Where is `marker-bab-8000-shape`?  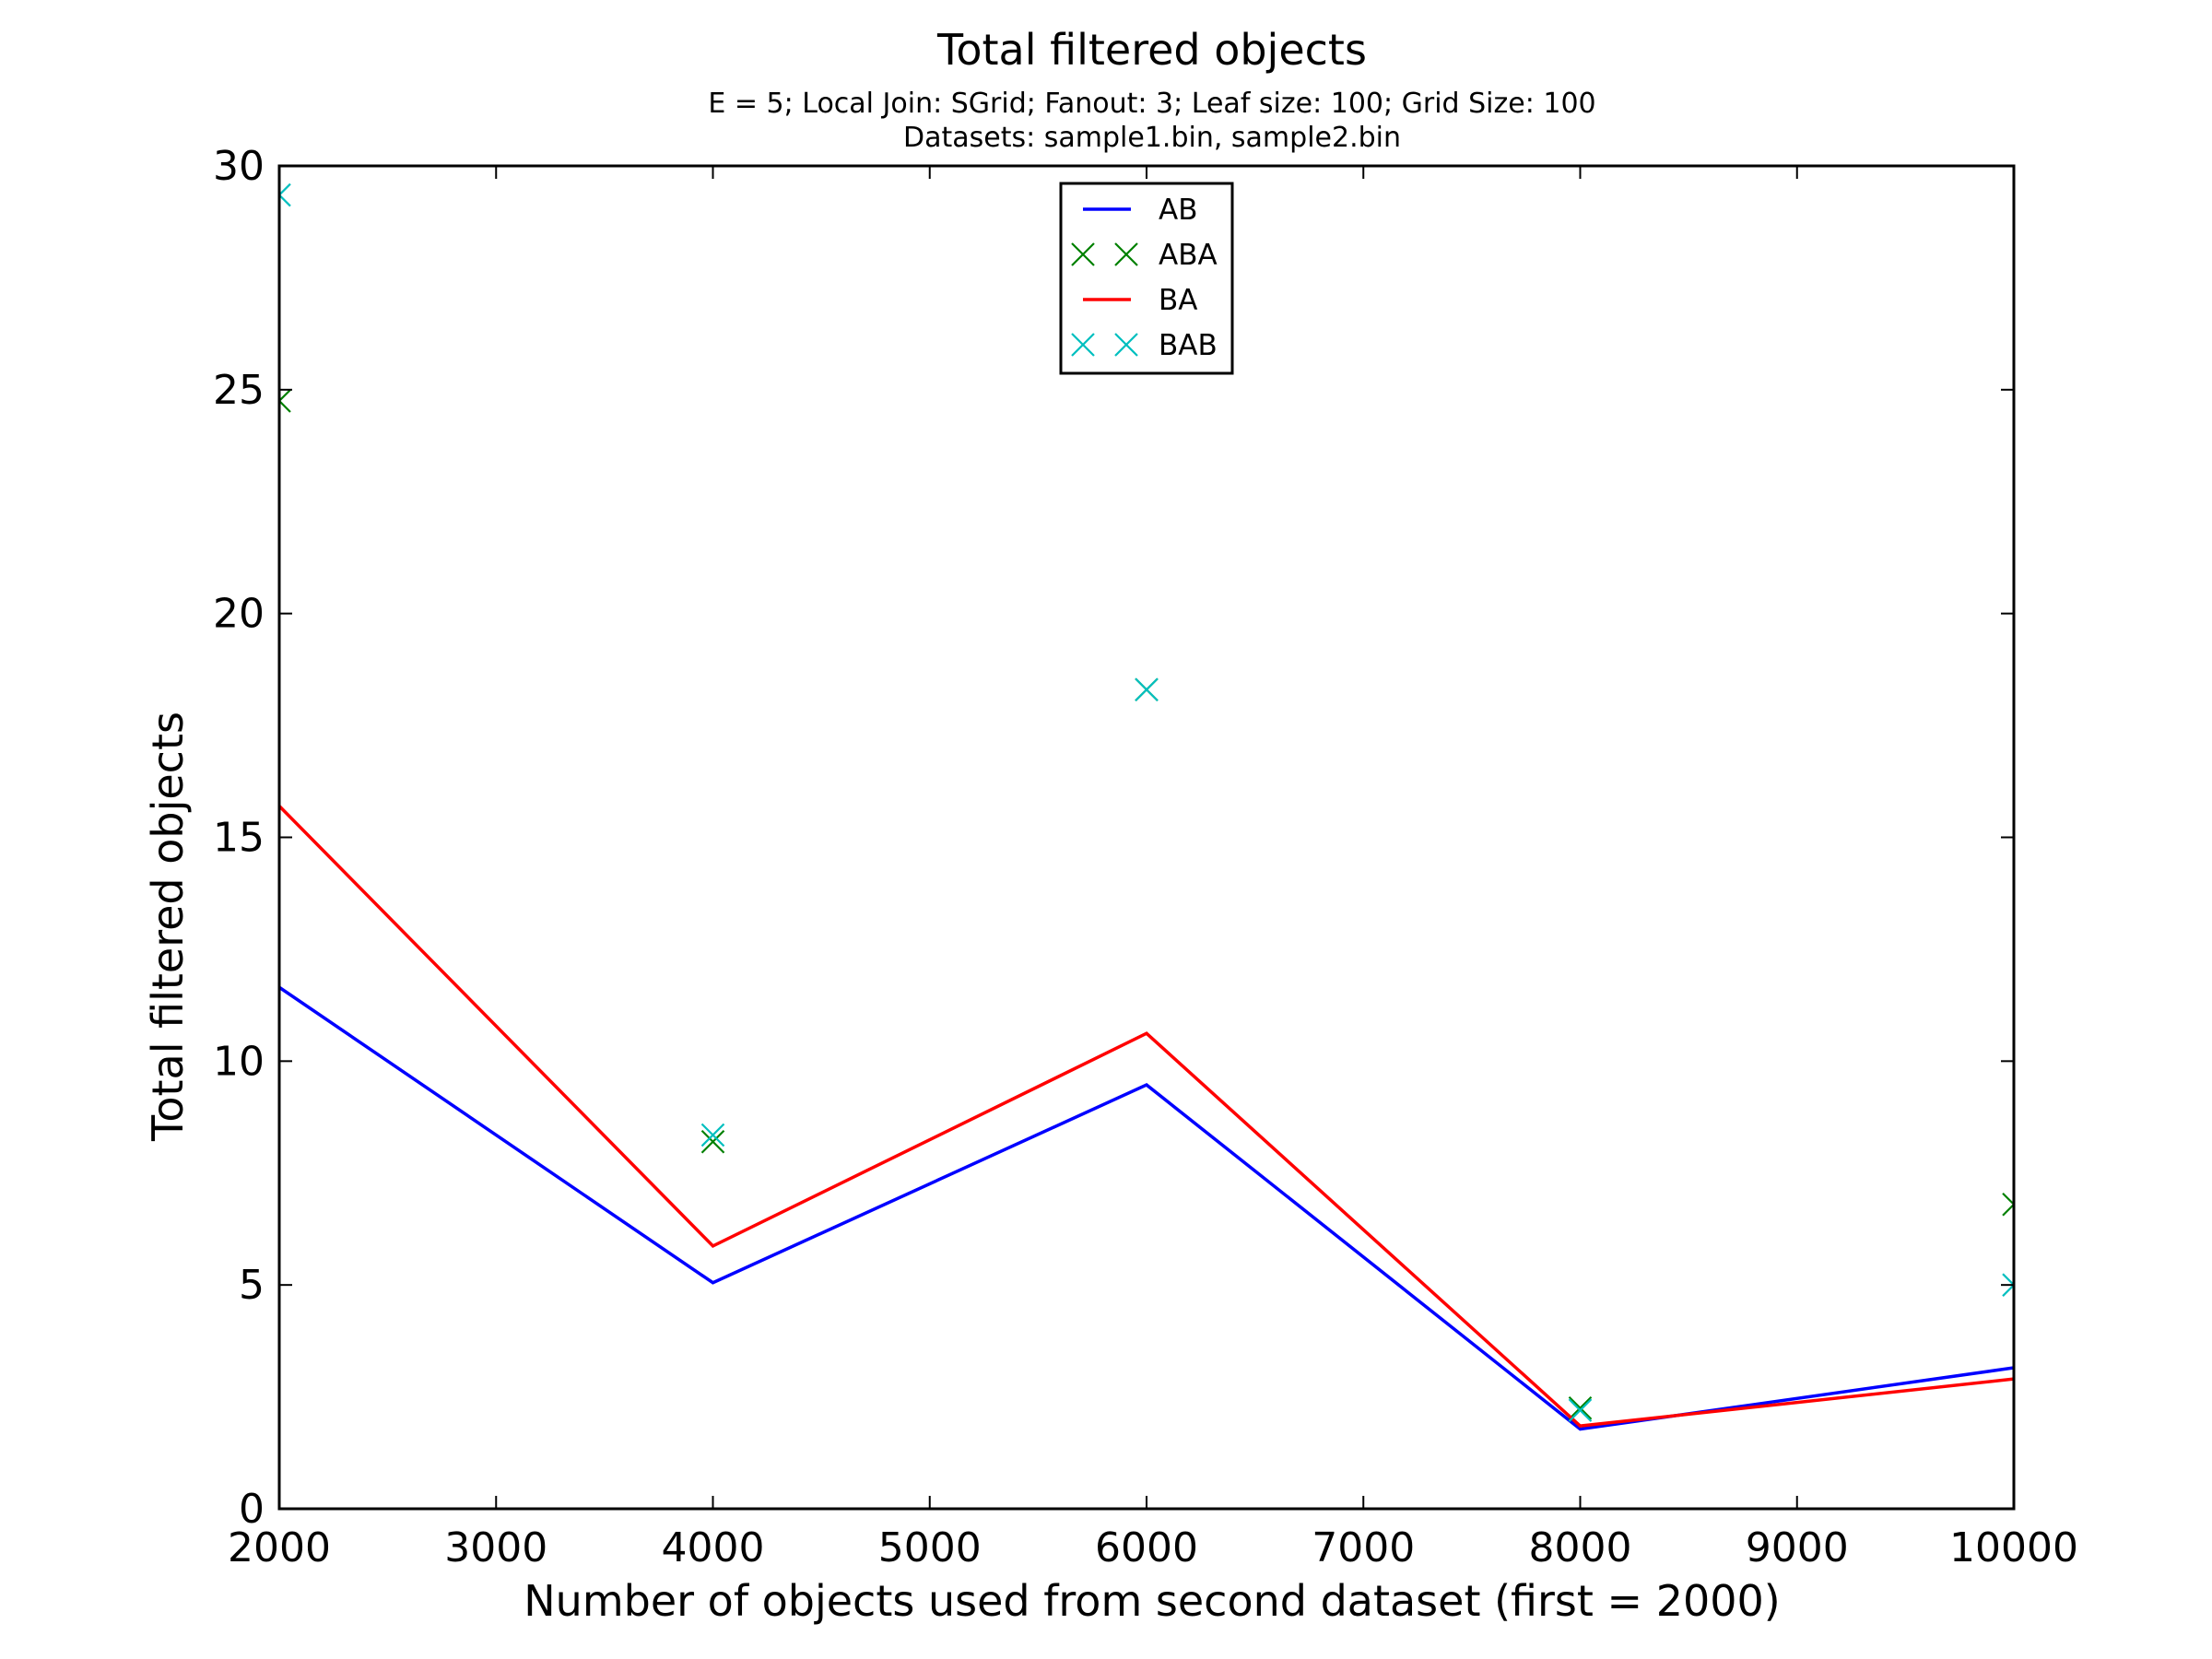
marker-bab-8000-shape is located at coordinates (1580, 1410).